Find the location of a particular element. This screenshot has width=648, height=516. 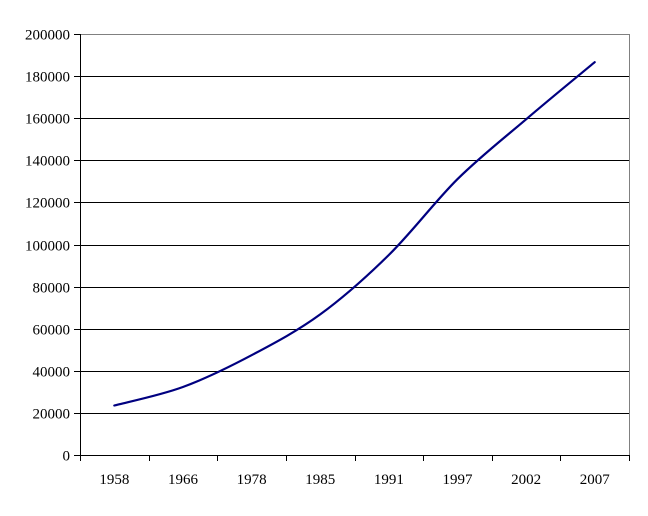

x-axis-tick-label: 1958 is located at coordinates (114, 480).